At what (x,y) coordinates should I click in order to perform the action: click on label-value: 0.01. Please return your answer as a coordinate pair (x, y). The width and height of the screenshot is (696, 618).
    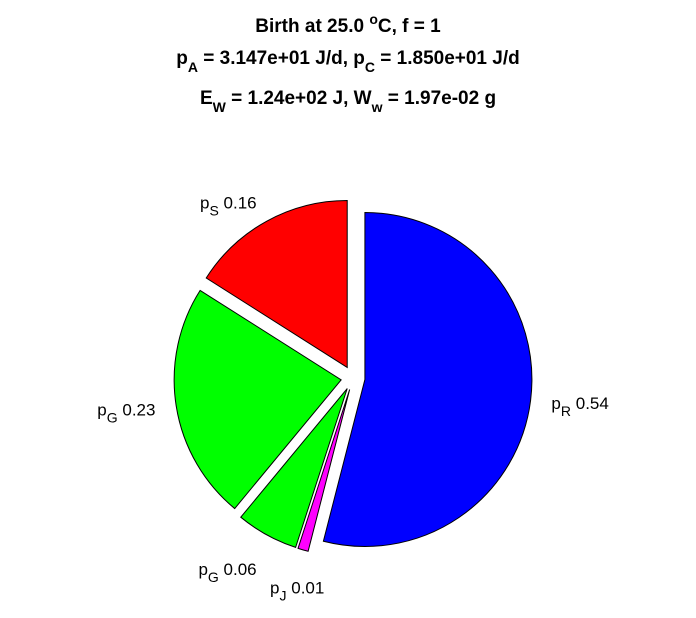
    Looking at the image, I should click on (307, 587).